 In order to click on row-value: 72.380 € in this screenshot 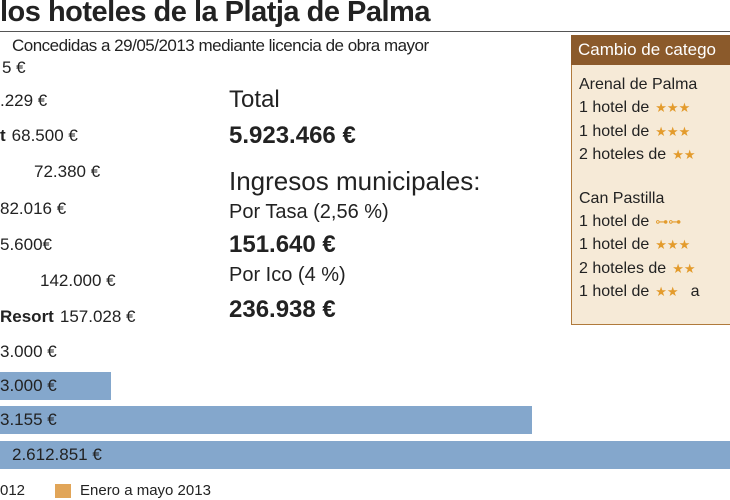, I will do `click(67, 171)`.